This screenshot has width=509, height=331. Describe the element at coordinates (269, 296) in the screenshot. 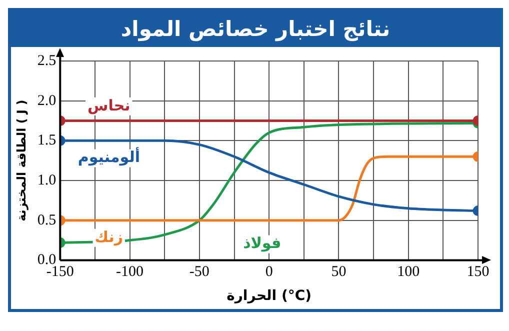

I see `x-axis-title: الحرارة (°C)` at that location.